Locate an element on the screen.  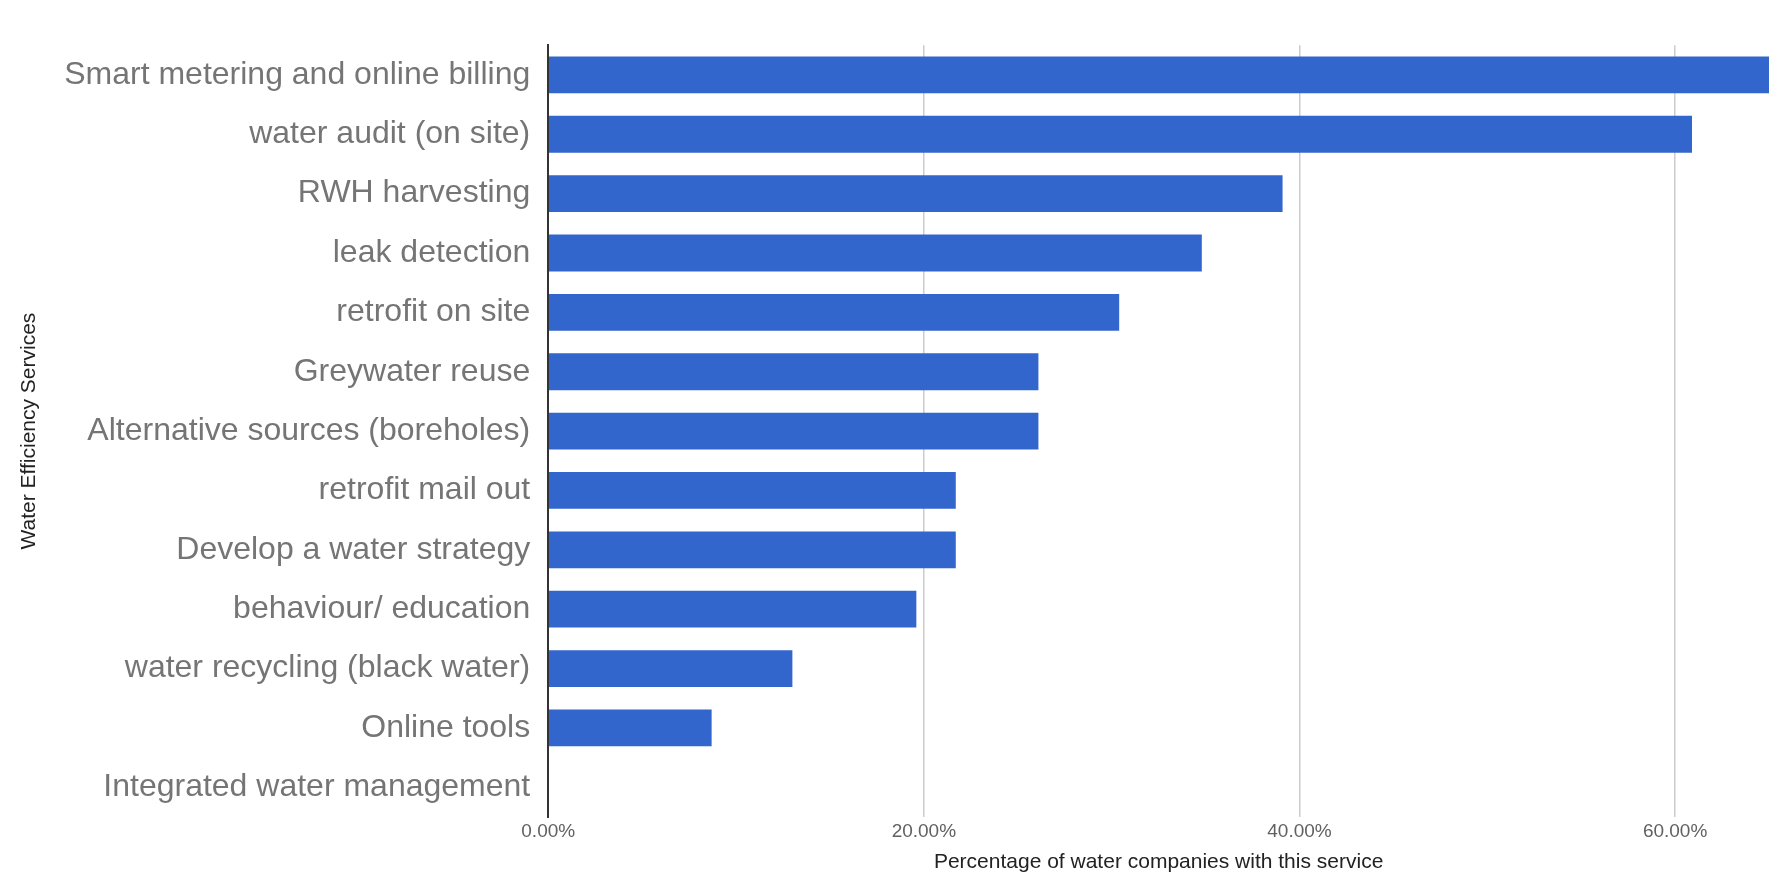
y-tick-label: Develop a water strategy is located at coordinates (353, 547).